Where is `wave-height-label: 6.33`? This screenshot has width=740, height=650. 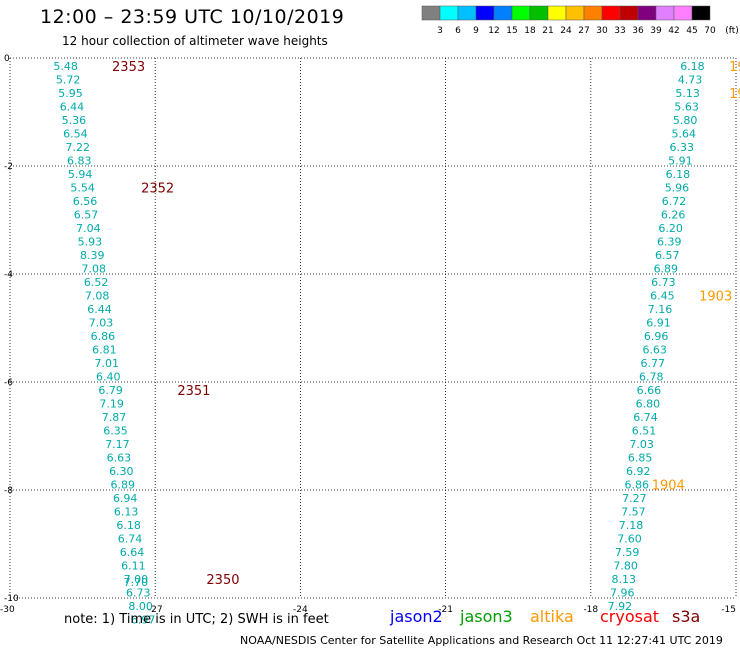 wave-height-label: 6.33 is located at coordinates (682, 147).